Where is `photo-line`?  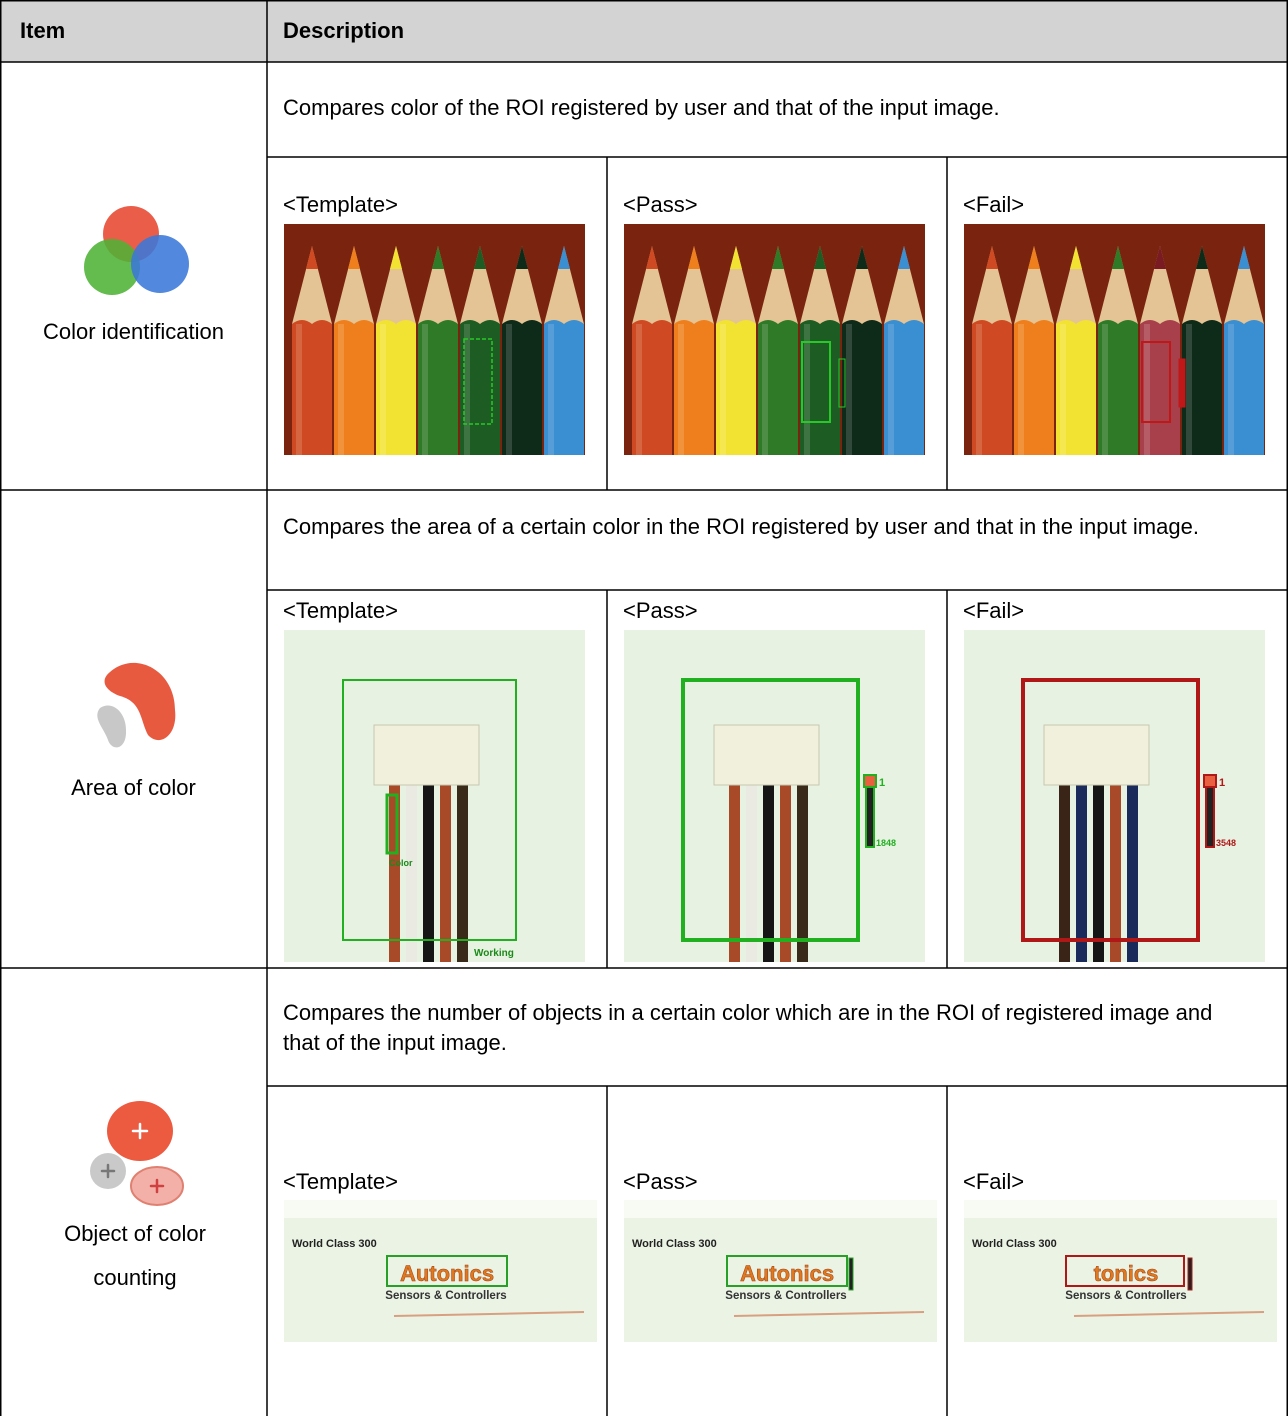 photo-line is located at coordinates (1169, 1314).